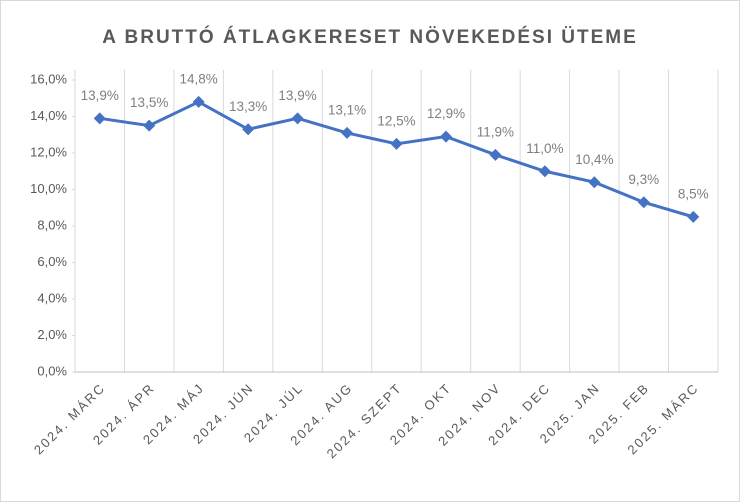 The image size is (740, 502). I want to click on y-tick-label: 0,0%, so click(52, 370).